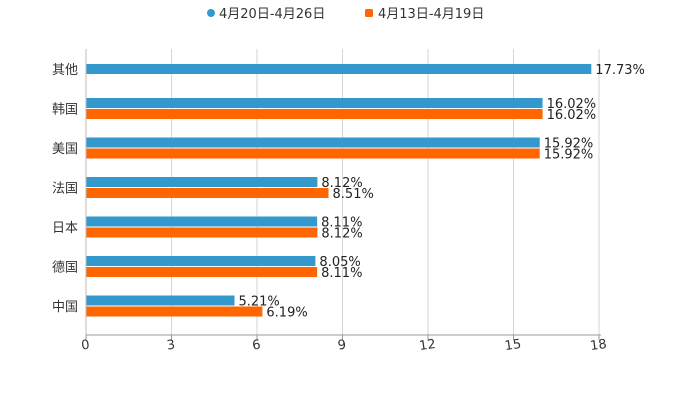 The image size is (700, 404). Describe the element at coordinates (65, 307) in the screenshot. I see `category-label: 中国` at that location.